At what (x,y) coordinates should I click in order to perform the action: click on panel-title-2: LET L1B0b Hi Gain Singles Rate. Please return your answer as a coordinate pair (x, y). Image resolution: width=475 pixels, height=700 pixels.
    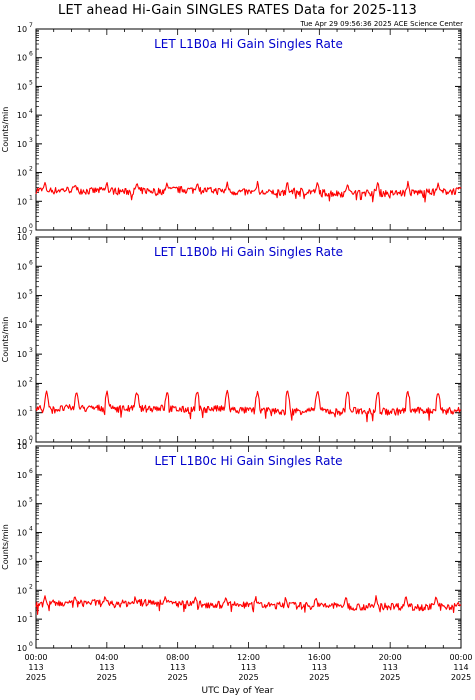
    Looking at the image, I should click on (248, 252).